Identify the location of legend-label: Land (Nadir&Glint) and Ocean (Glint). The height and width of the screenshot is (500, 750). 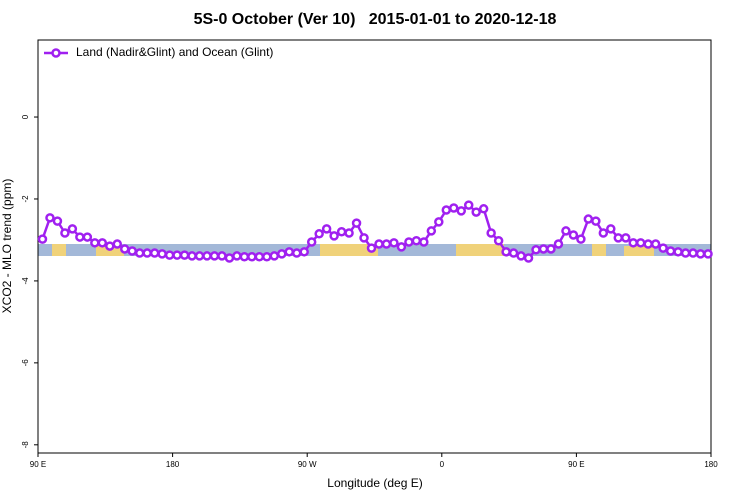
(174, 52).